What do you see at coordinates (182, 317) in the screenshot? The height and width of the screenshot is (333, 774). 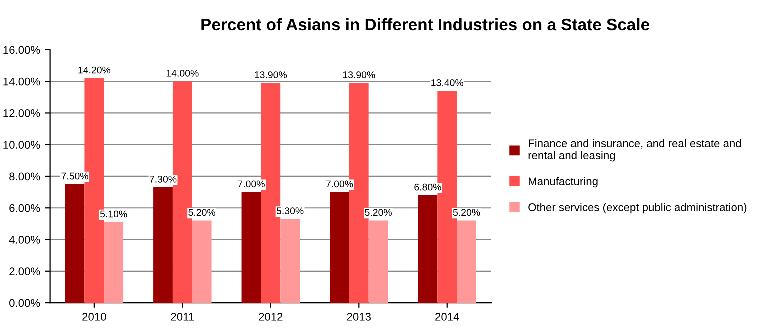 I see `x-tick-label: 2011` at bounding box center [182, 317].